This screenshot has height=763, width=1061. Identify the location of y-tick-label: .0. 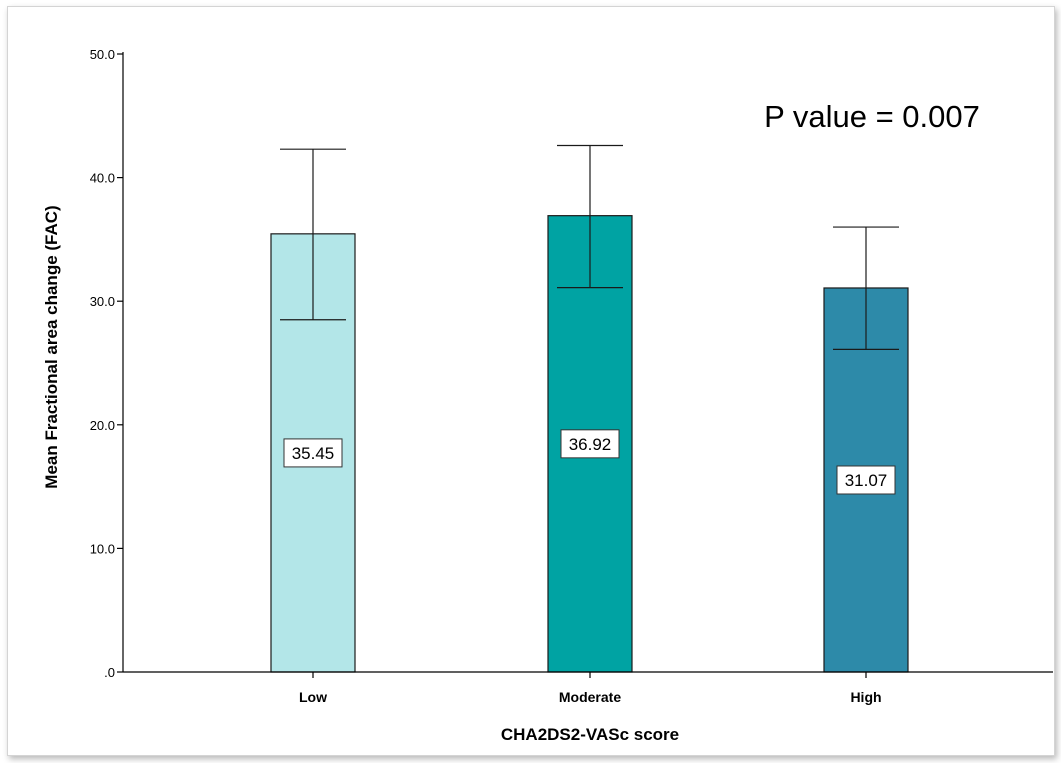
(109, 672).